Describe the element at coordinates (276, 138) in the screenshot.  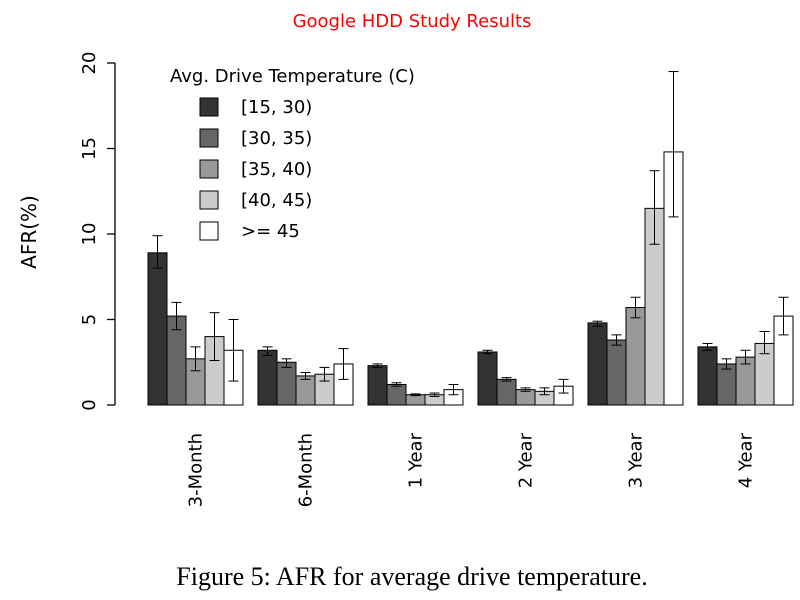
I see `legend-label: [30, 35)` at that location.